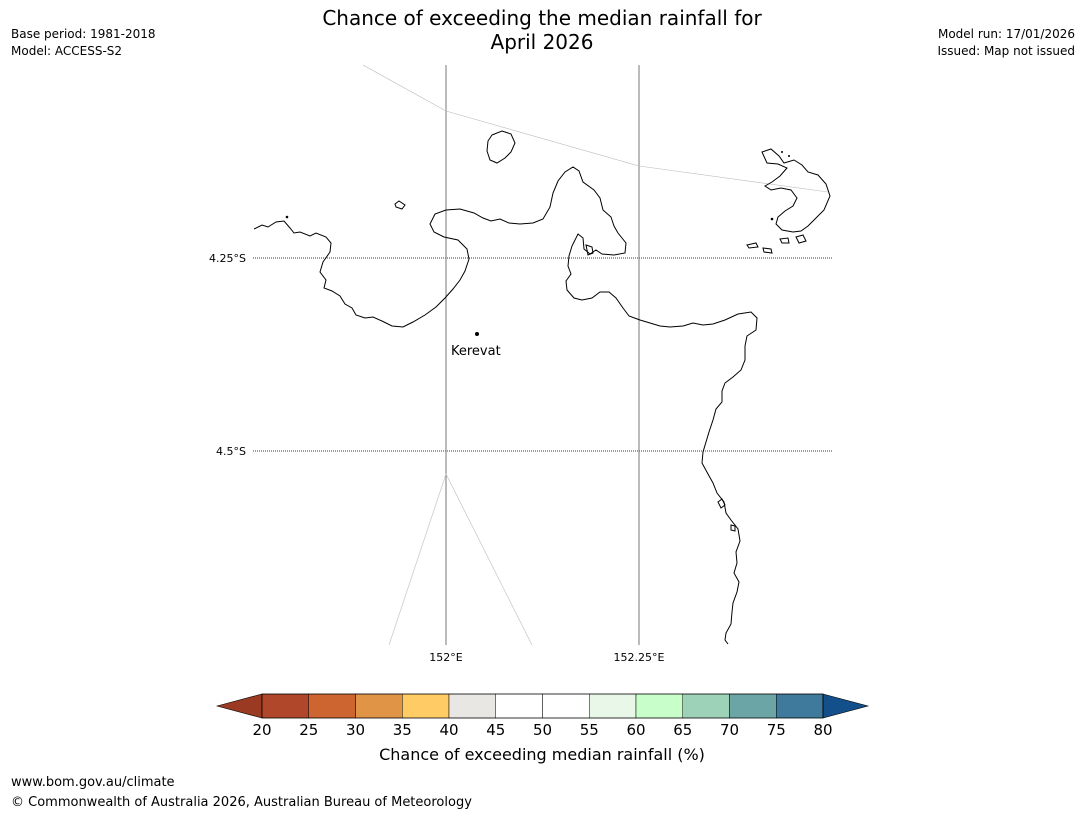 The height and width of the screenshot is (816, 1085). Describe the element at coordinates (595, 128) in the screenshot. I see `boundary-line-north` at that location.